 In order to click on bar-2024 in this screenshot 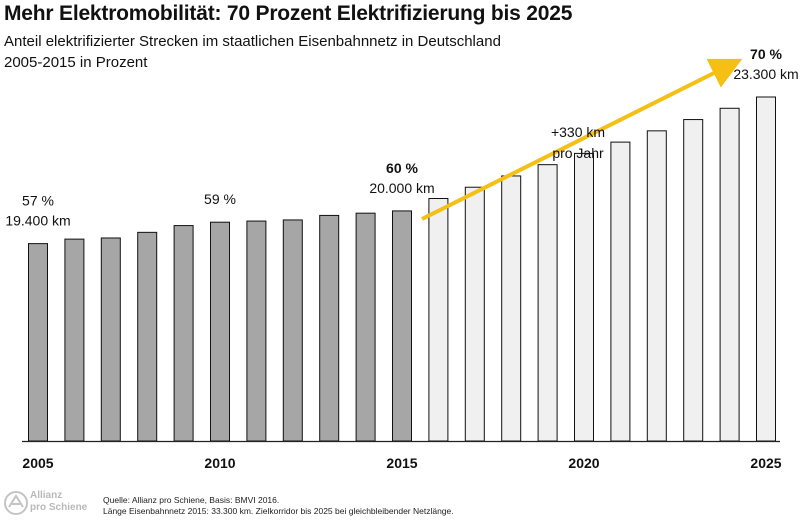, I will do `click(729, 274)`.